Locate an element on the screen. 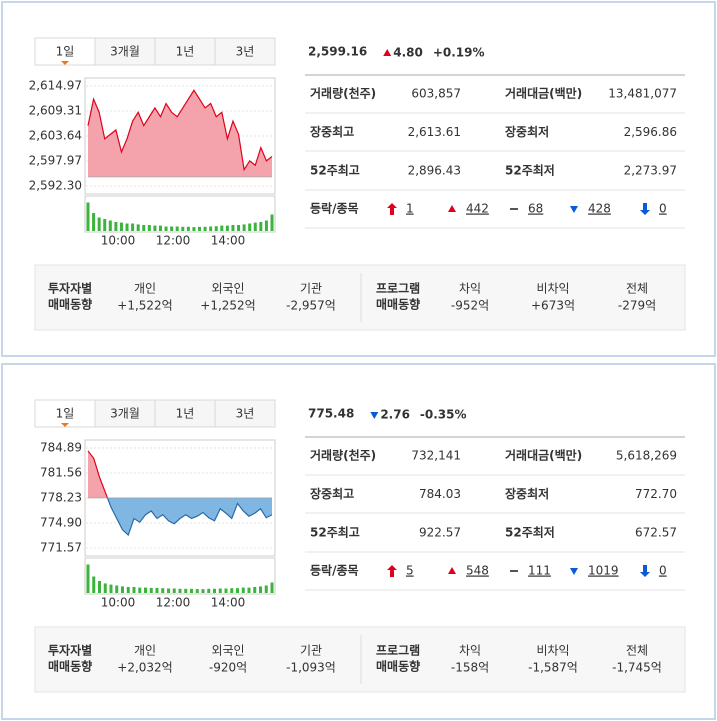 The height and width of the screenshot is (721, 717). x-tick-label: 10:00 is located at coordinates (118, 603).